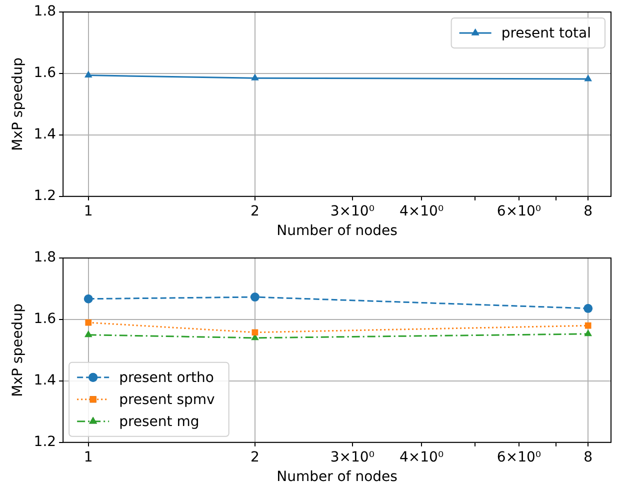  What do you see at coordinates (167, 400) in the screenshot?
I see `legend-label: present spmv` at bounding box center [167, 400].